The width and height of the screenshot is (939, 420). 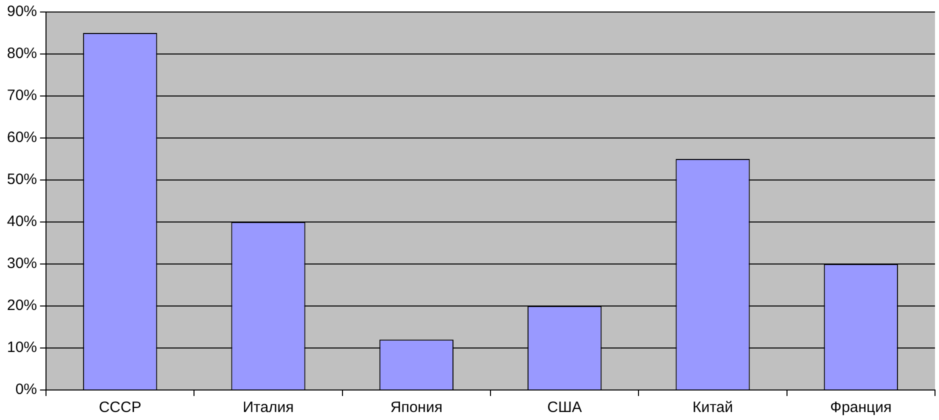 What do you see at coordinates (22, 305) in the screenshot?
I see `y-tick-label: 20%` at bounding box center [22, 305].